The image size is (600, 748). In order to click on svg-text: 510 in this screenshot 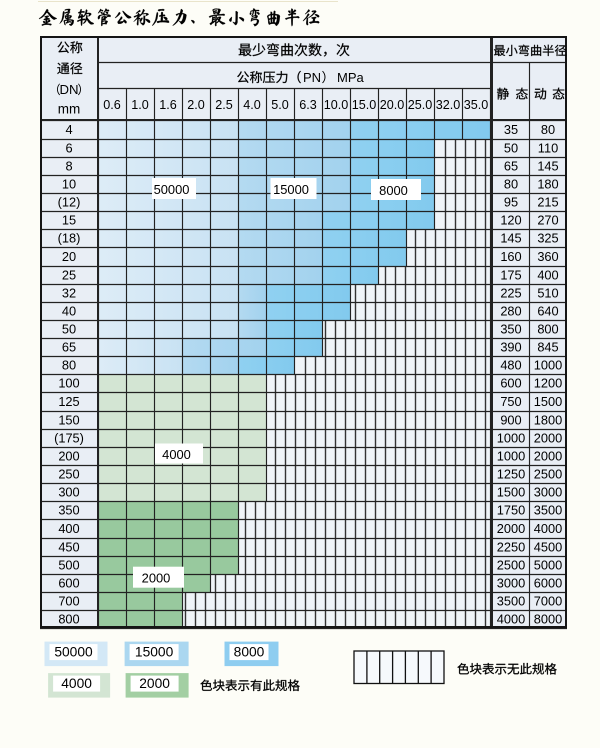, I will do `click(547, 293)`.